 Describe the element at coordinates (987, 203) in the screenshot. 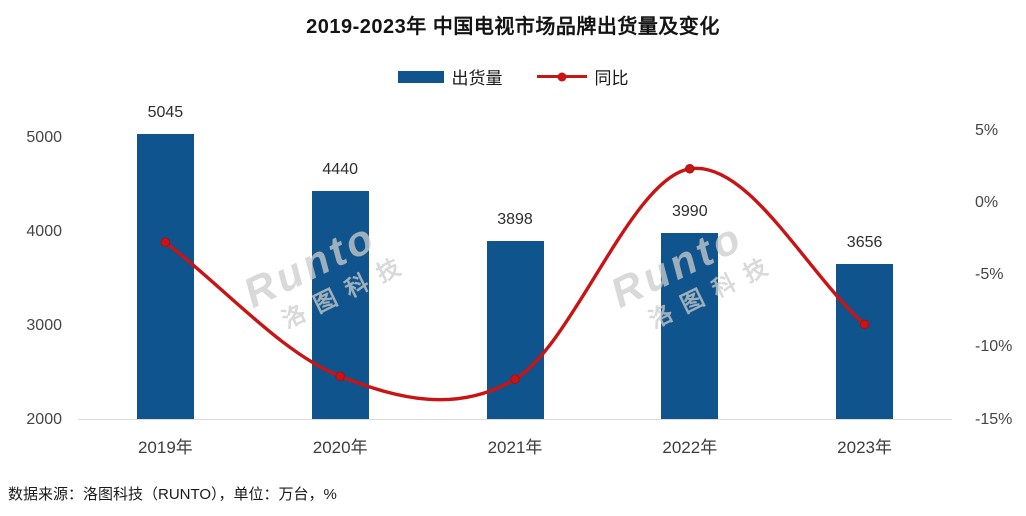

I see `y-axis-tick-right: 0%` at that location.